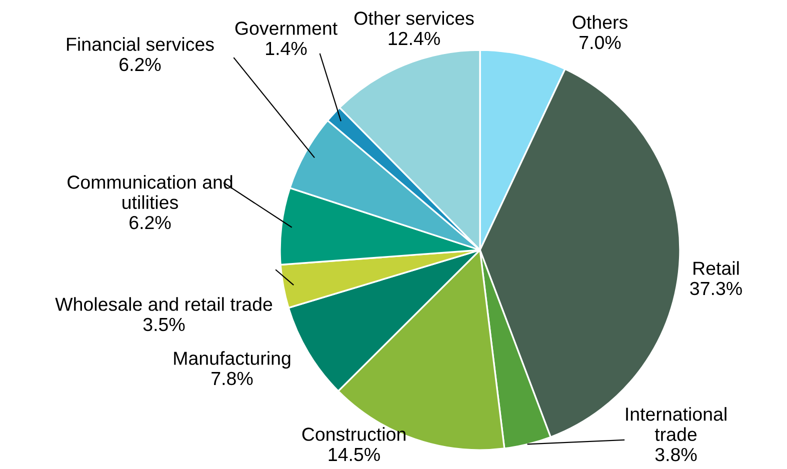 This screenshot has height=469, width=787. Describe the element at coordinates (163, 304) in the screenshot. I see `slice-label: Wholesale and retail trade` at that location.